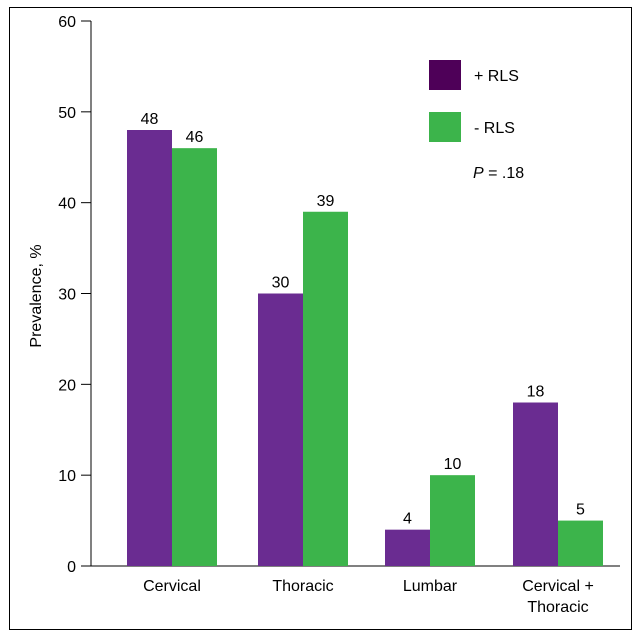  What do you see at coordinates (71, 567) in the screenshot?
I see `y-tick-label: 0` at bounding box center [71, 567].